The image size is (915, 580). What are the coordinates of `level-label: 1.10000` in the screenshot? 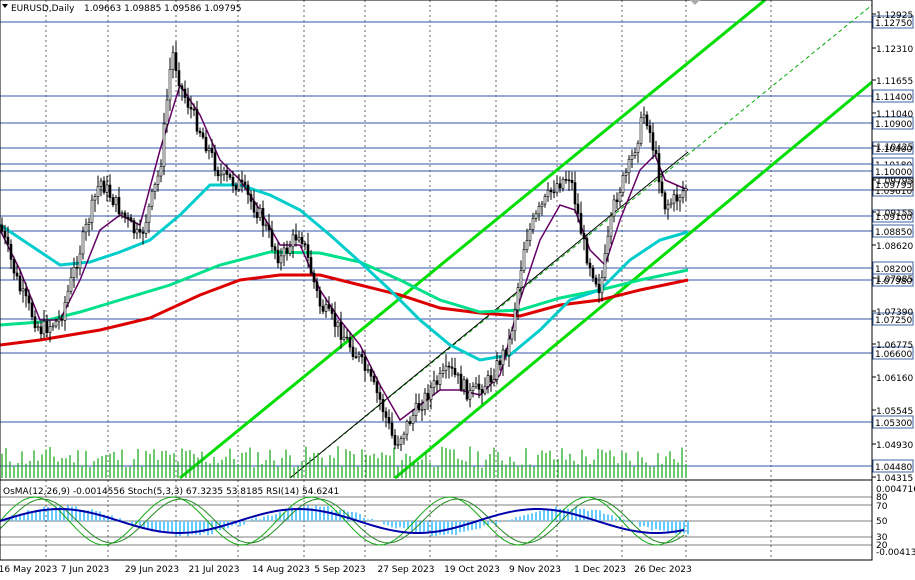 It's located at (893, 173).